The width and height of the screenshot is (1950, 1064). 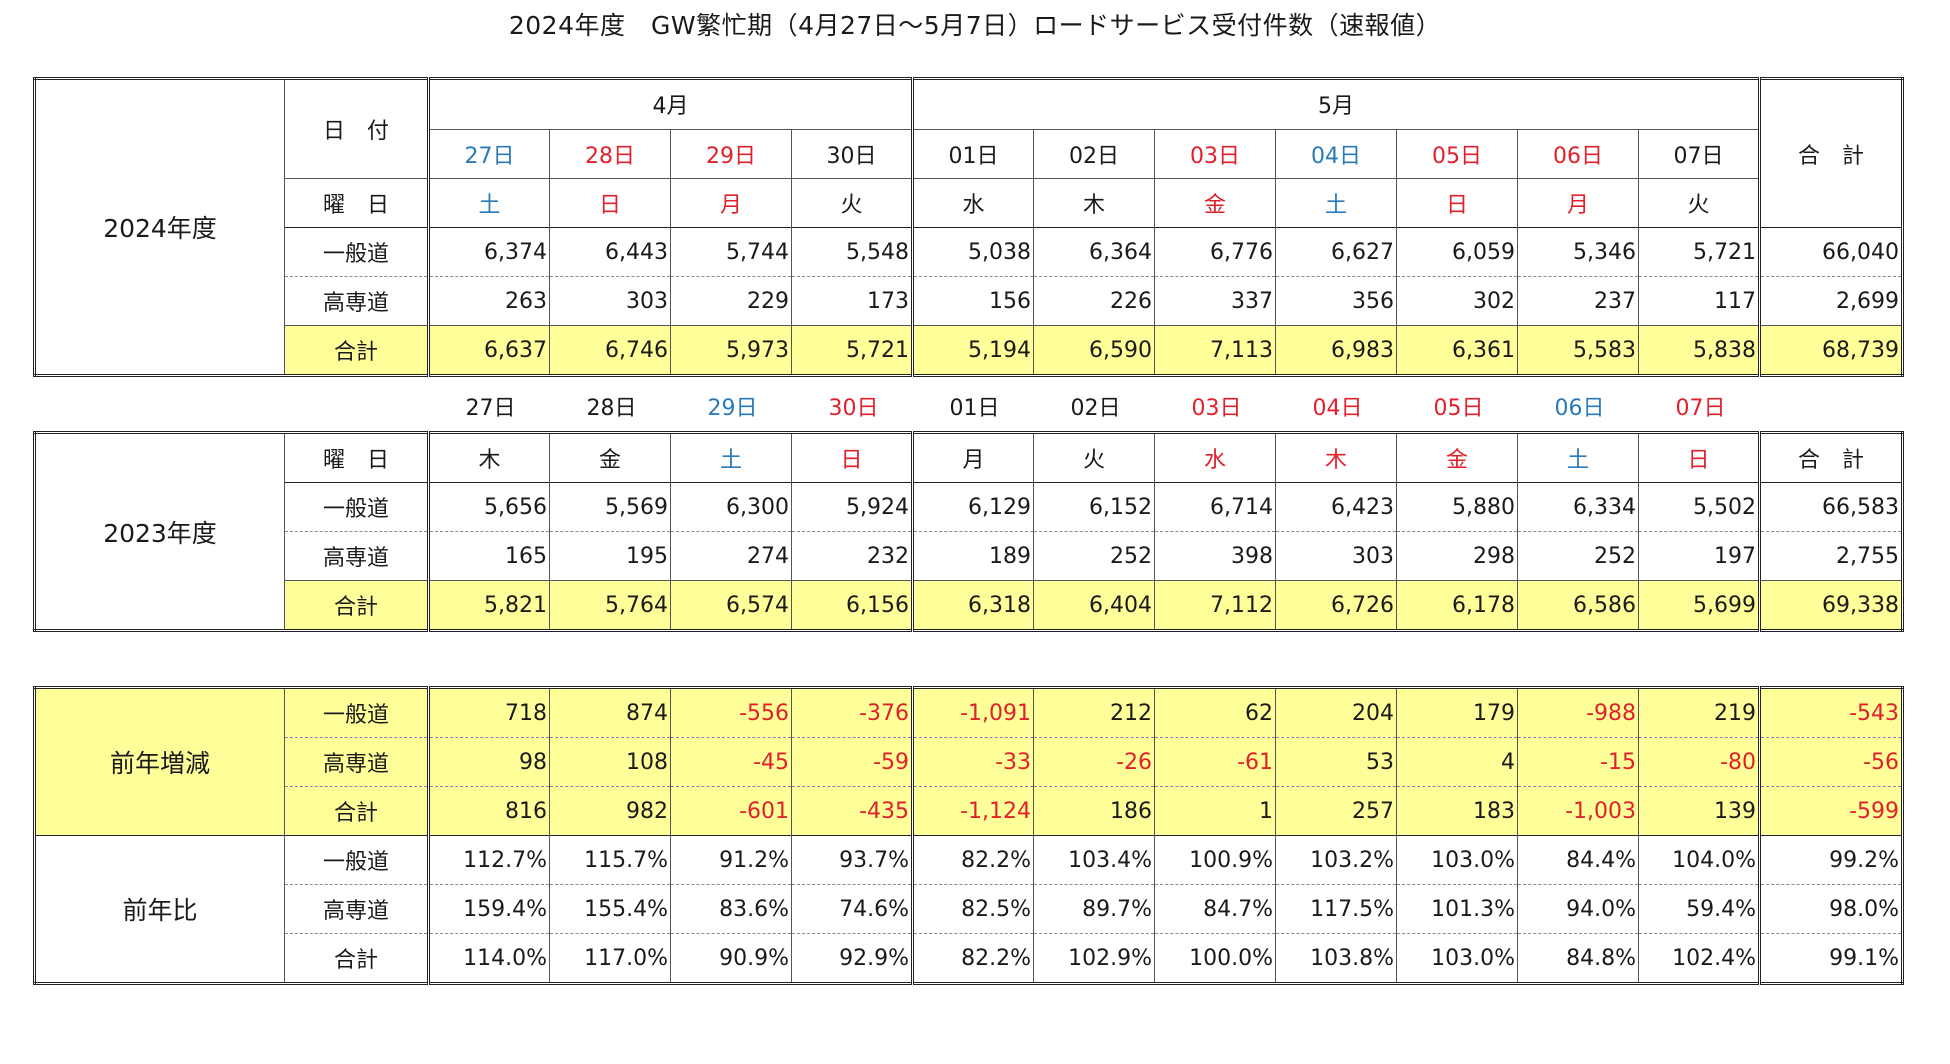 I want to click on change-general-cell: 718, so click(x=488, y=712).